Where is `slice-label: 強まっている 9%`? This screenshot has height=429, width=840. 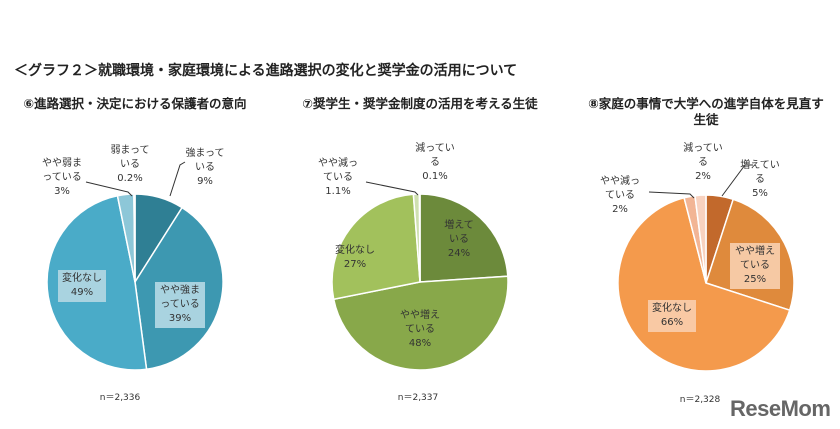 slice-label: 強まっている 9% is located at coordinates (205, 168).